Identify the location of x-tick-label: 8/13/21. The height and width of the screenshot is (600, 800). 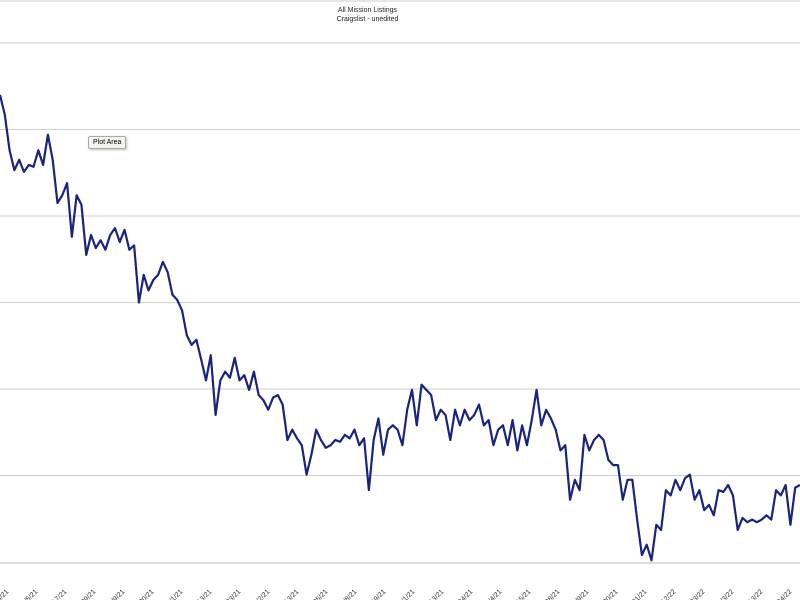
(290, 594).